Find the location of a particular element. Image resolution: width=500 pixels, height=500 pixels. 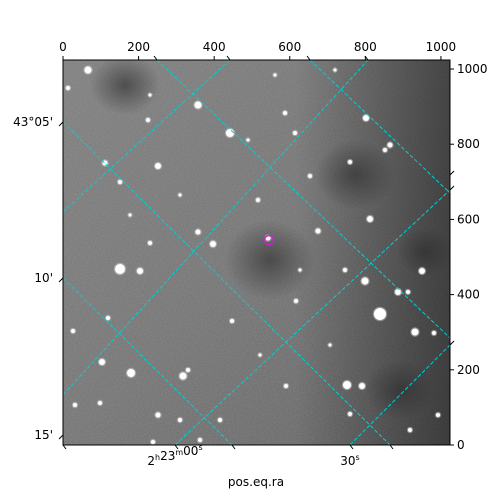

ra-value: 00 is located at coordinates (190, 451).